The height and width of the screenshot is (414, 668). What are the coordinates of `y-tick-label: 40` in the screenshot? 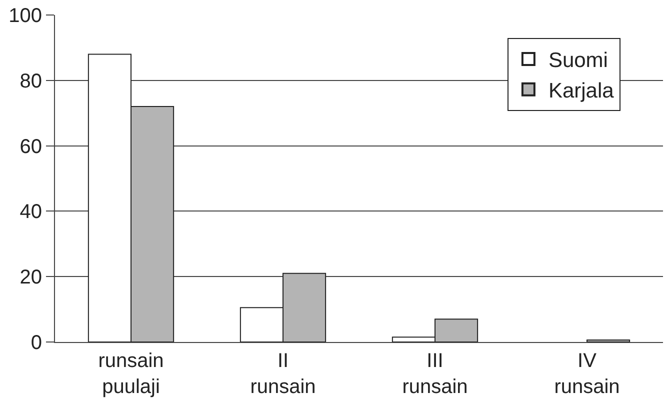 It's located at (31, 212).